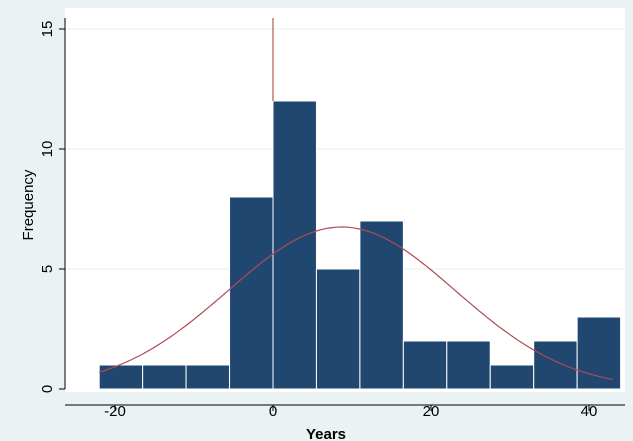 Image resolution: width=633 pixels, height=441 pixels. Describe the element at coordinates (431, 411) in the screenshot. I see `x-tick-label-20: 20` at that location.